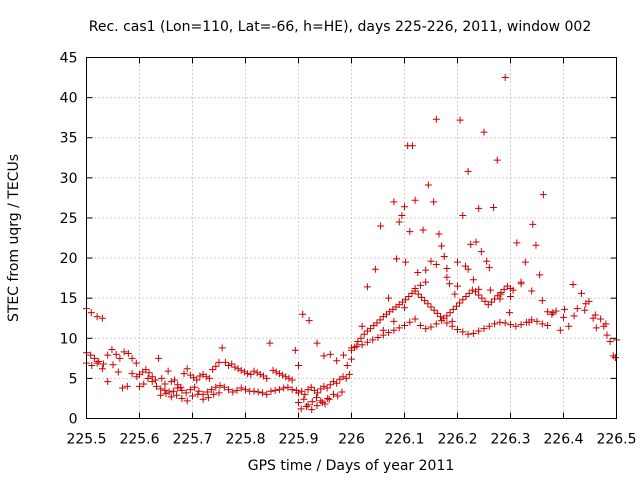  Describe the element at coordinates (14, 238) in the screenshot. I see `y-axis-label: STEC from uqrg / TECUs` at that location.